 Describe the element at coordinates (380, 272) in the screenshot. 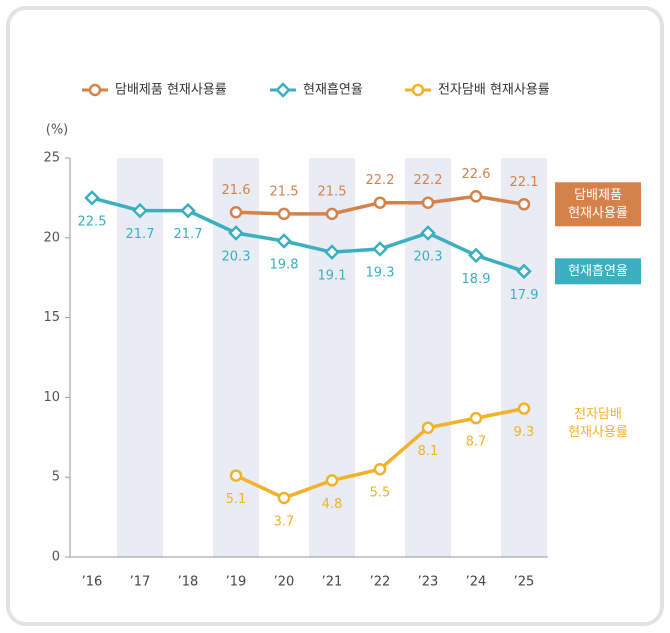

I see `data-label: 19.3` at that location.